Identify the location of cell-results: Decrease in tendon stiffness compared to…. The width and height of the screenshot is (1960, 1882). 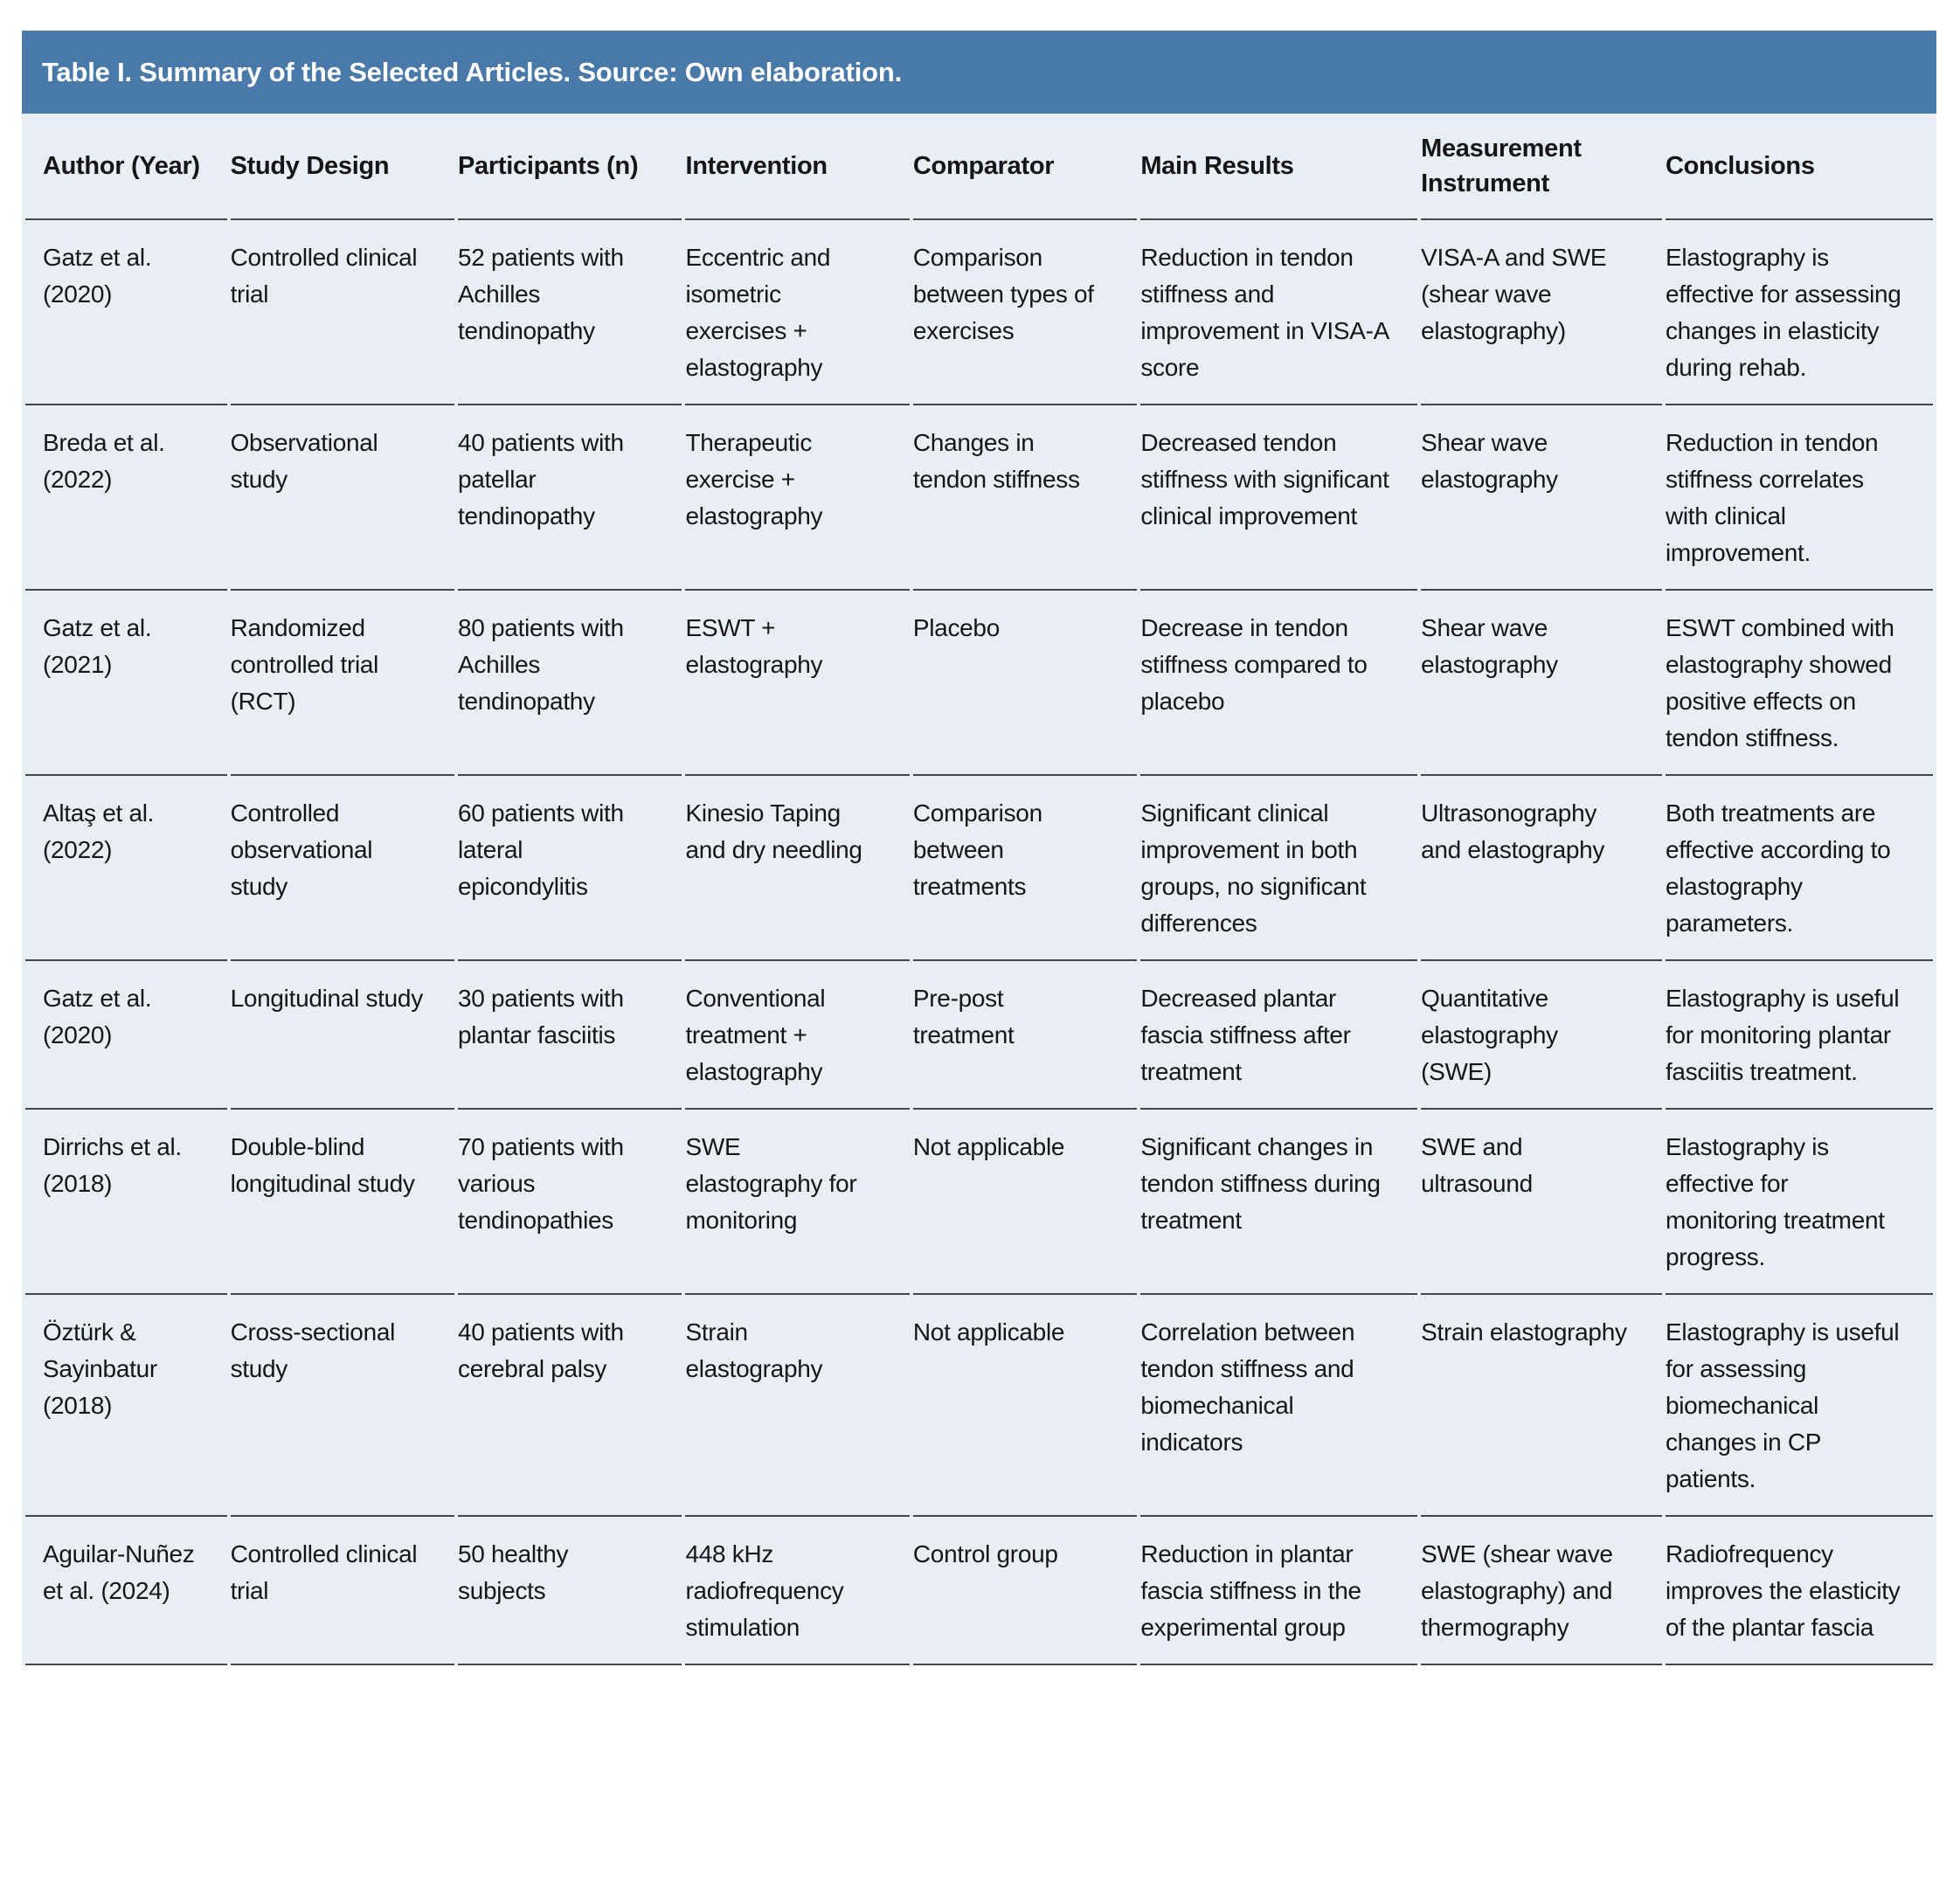
(1279, 683).